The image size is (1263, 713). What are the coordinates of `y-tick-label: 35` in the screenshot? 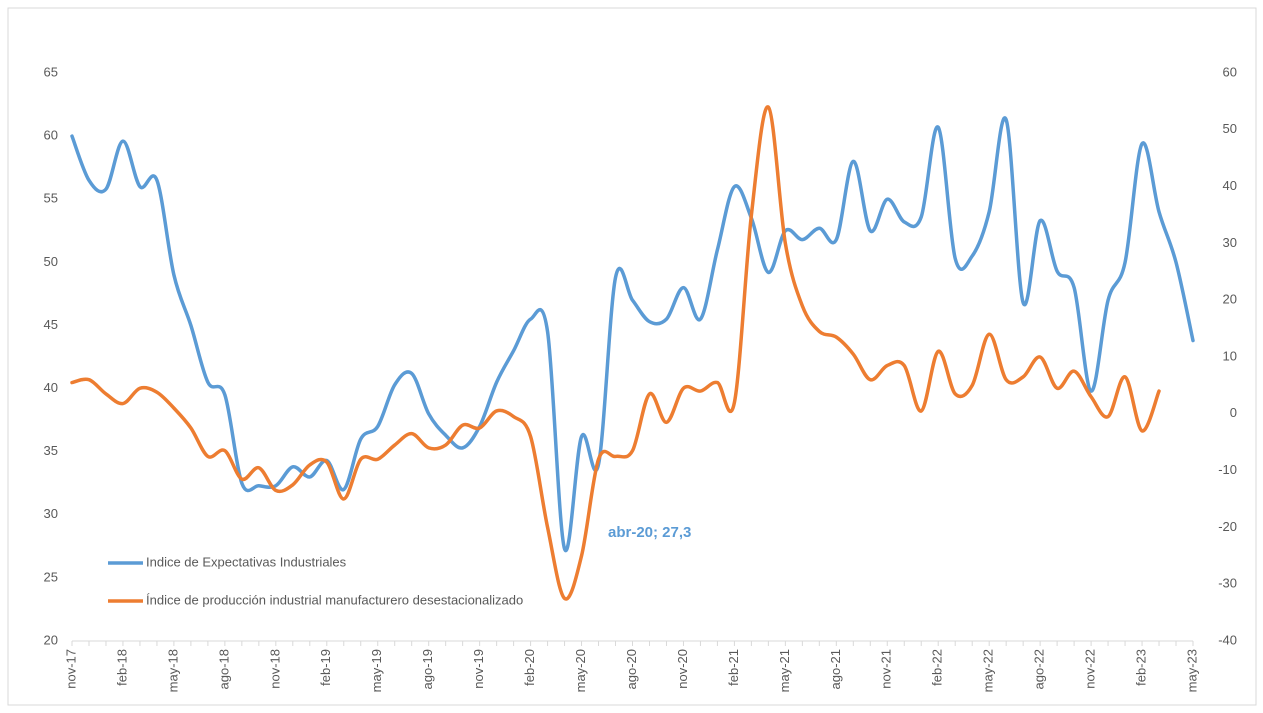 It's located at (51, 450).